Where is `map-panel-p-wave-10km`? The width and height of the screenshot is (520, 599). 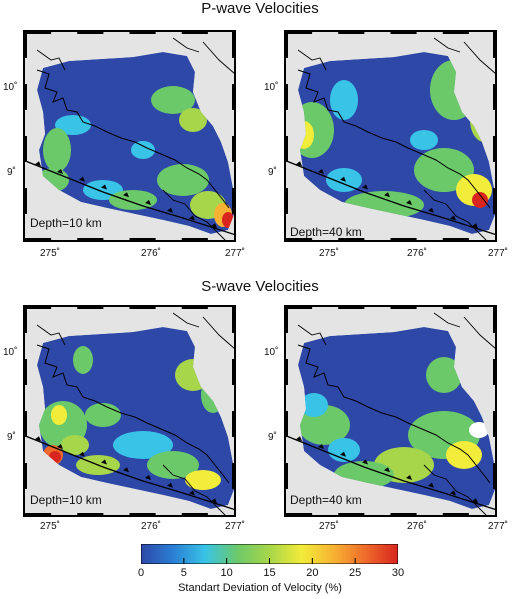
map-panel-p-wave-10km is located at coordinates (129, 136).